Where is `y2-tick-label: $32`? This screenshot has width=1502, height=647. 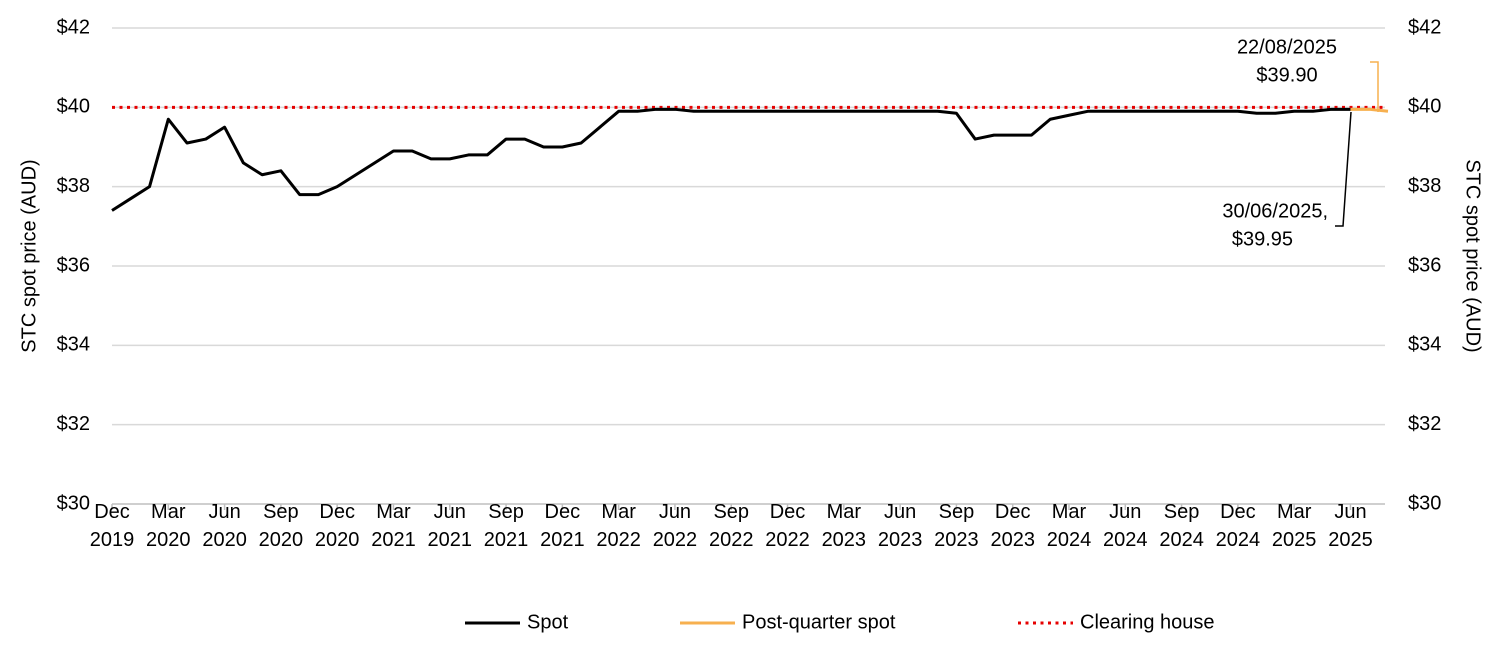 y2-tick-label: $32 is located at coordinates (1424, 424).